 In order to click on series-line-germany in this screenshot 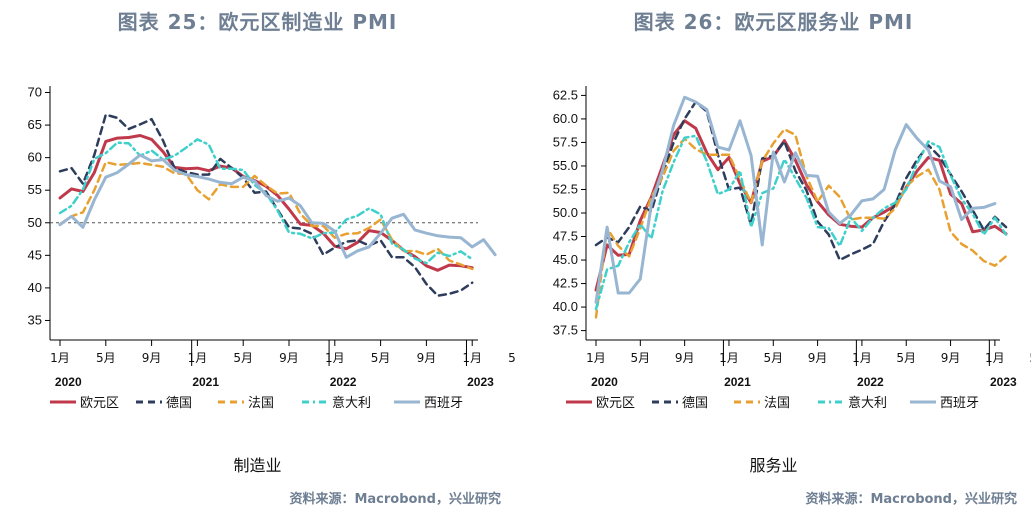, I will do `click(266, 205)`.